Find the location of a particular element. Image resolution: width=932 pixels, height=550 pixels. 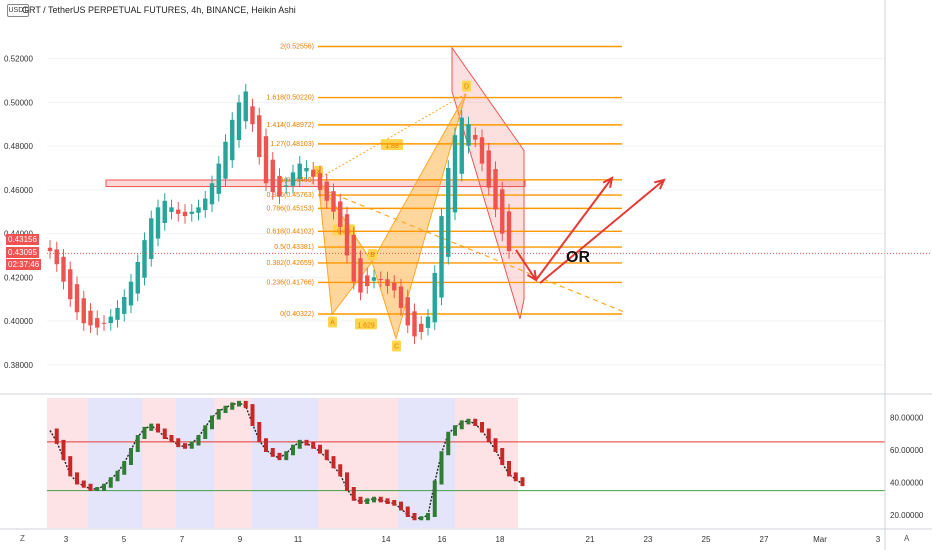

fib-level-label: 0.5(0.43381) is located at coordinates (294, 247).